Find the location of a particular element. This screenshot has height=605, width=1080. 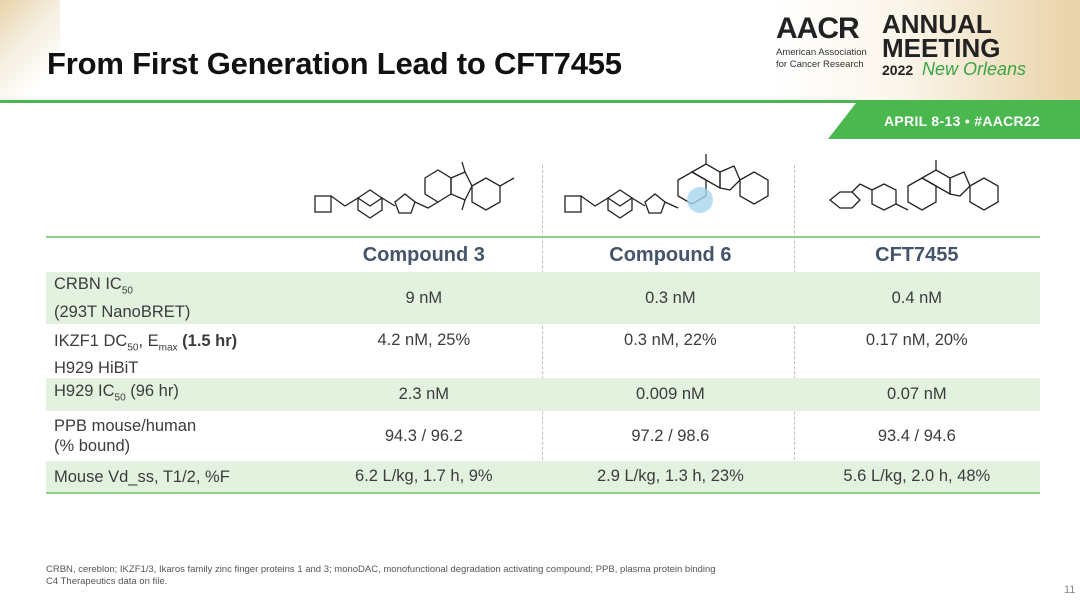

table-cell: 2.3 nM is located at coordinates (424, 395).